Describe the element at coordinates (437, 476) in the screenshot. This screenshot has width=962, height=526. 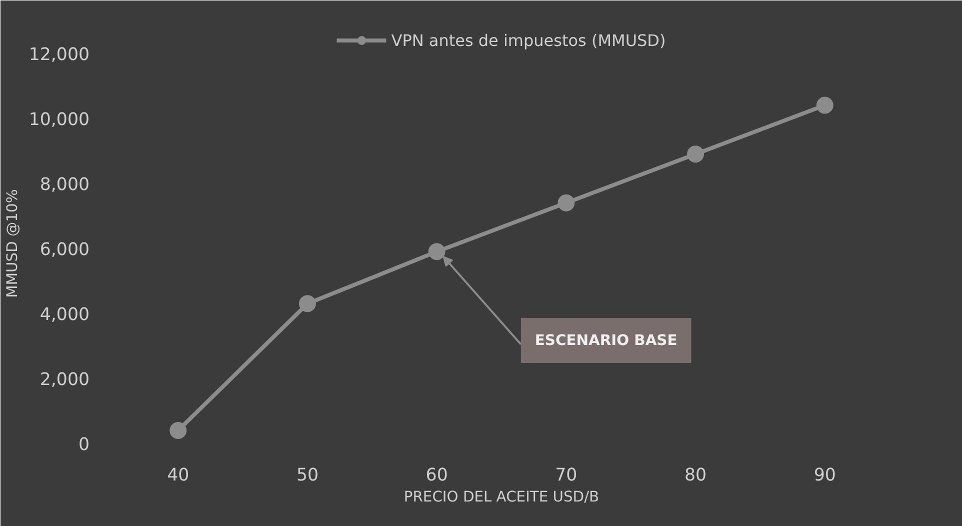
I see `x-tick-label: 60` at that location.